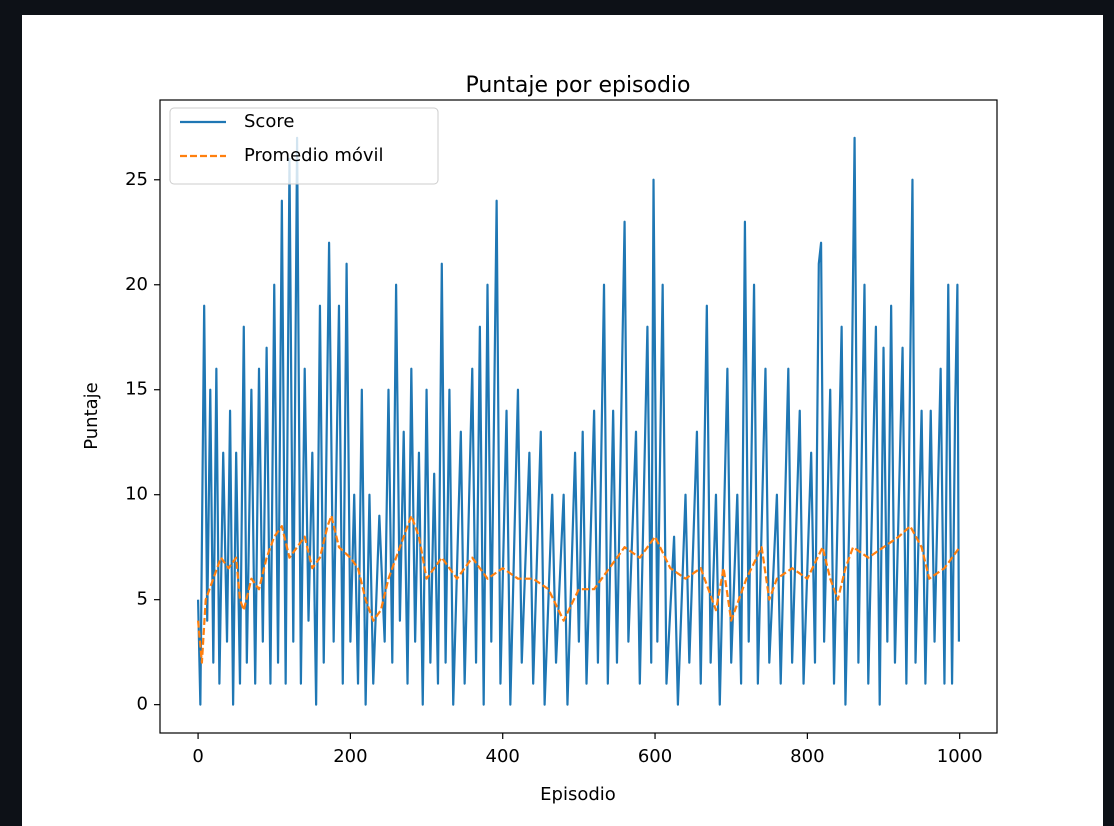 The height and width of the screenshot is (826, 1114). What do you see at coordinates (142, 599) in the screenshot?
I see `y-tick-label: 5` at bounding box center [142, 599].